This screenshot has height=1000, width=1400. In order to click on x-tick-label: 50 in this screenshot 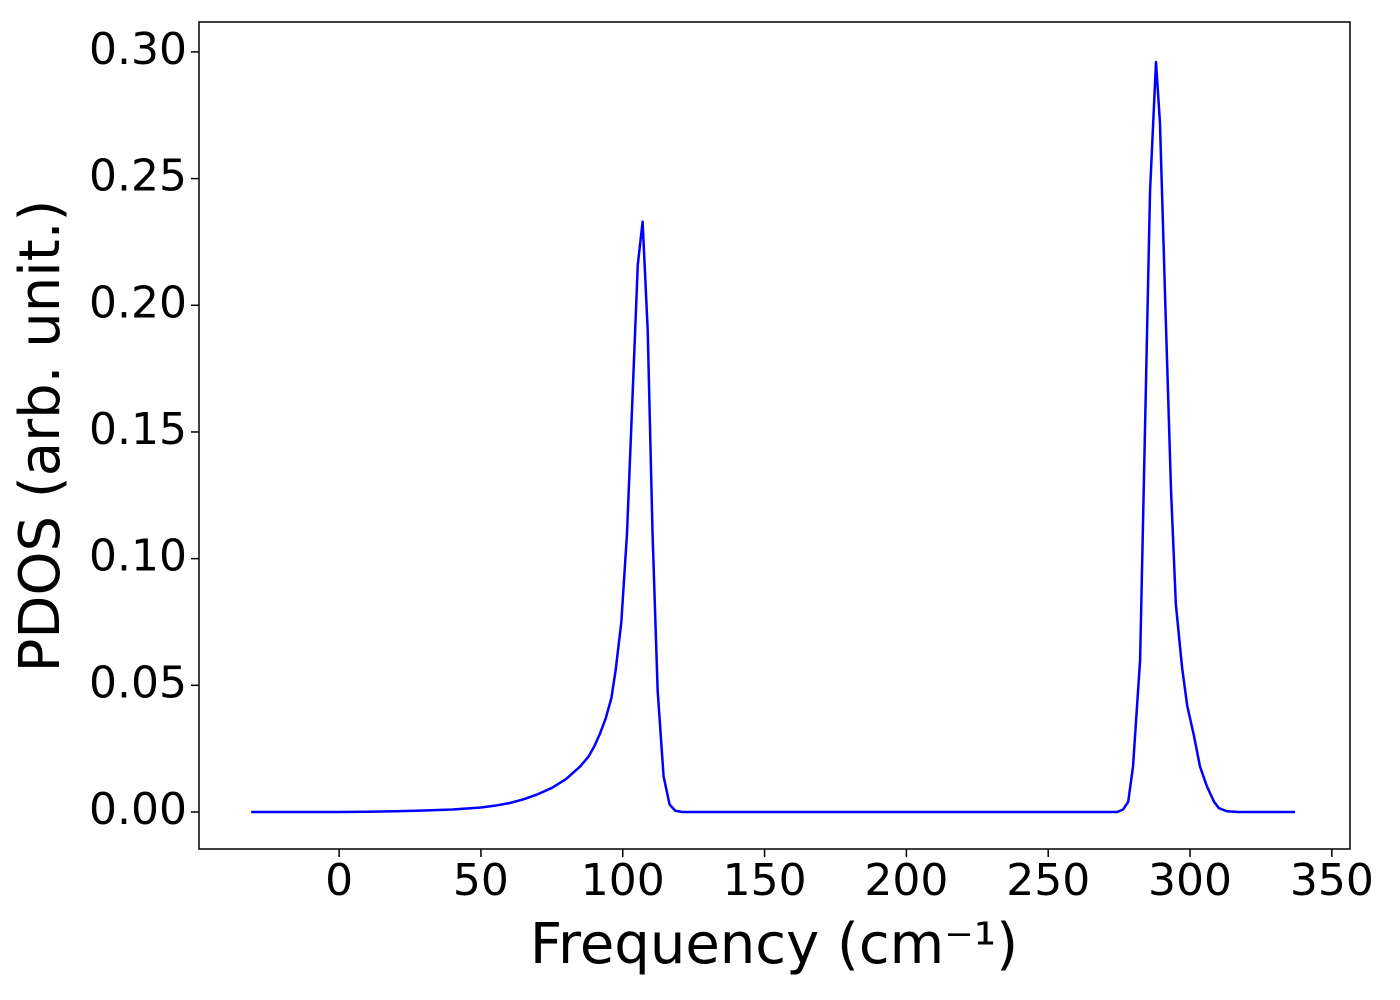, I will do `click(481, 880)`.